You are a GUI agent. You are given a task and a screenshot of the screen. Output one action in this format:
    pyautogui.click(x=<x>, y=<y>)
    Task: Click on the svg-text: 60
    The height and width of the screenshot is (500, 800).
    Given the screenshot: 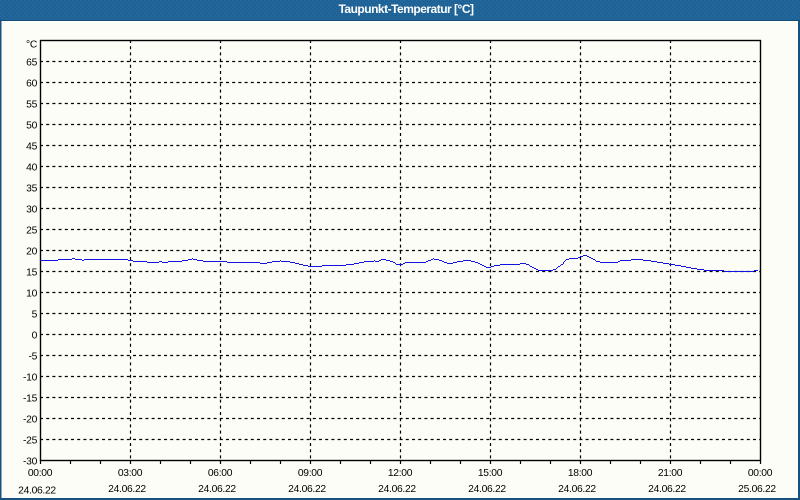 What is the action you would take?
    pyautogui.click(x=31, y=84)
    